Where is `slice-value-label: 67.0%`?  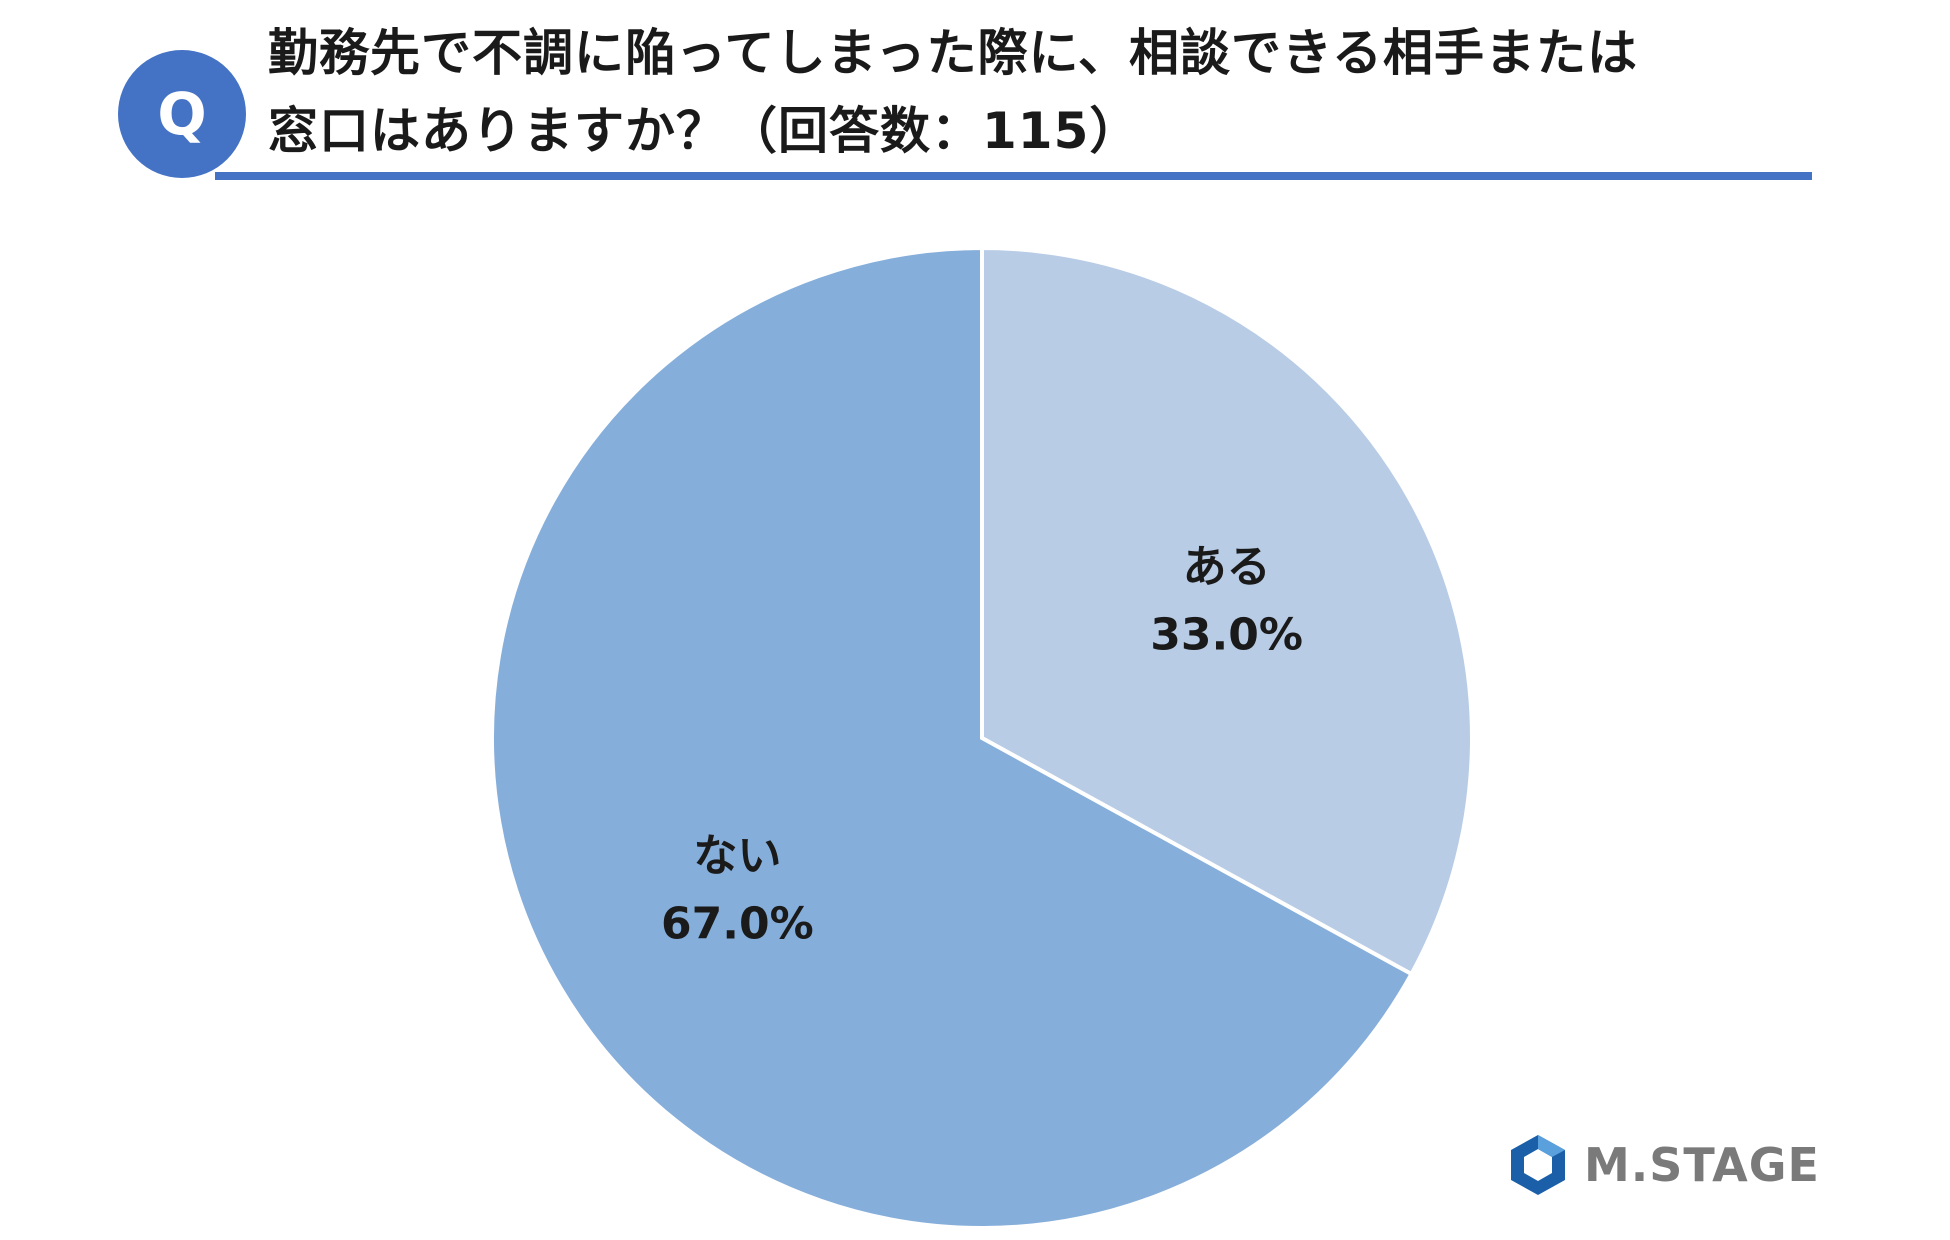
slice-value-label: 67.0% is located at coordinates (737, 924).